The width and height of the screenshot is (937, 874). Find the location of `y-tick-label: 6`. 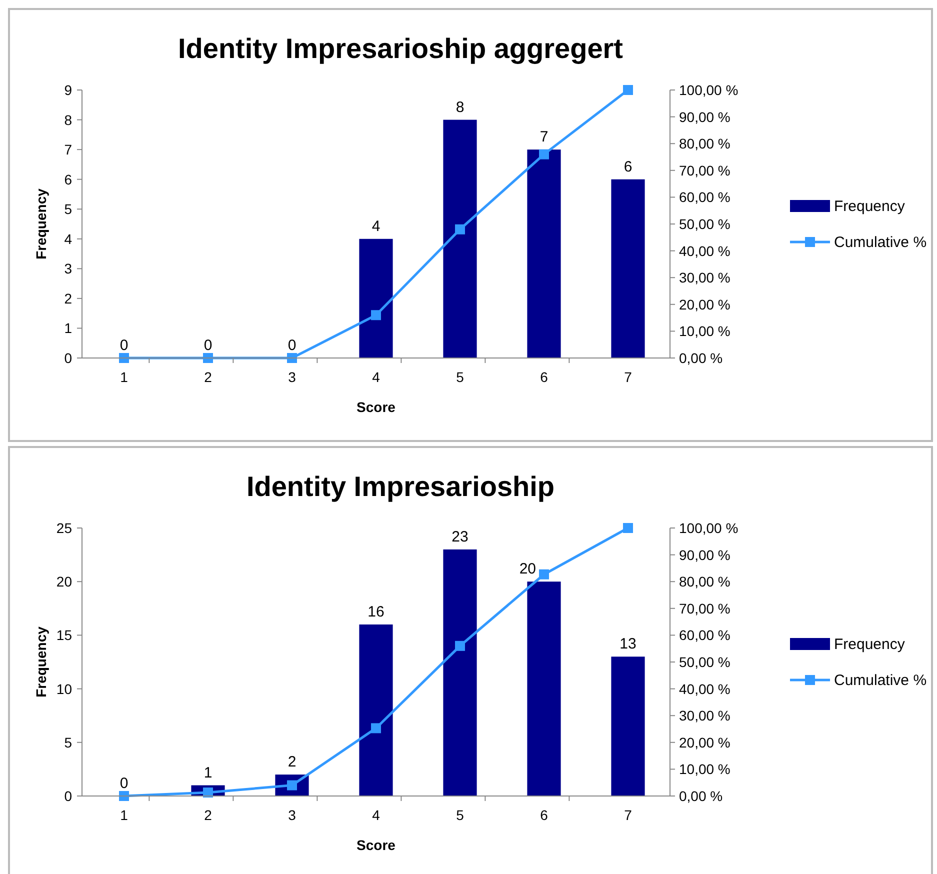

y-tick-label: 6 is located at coordinates (68, 179).